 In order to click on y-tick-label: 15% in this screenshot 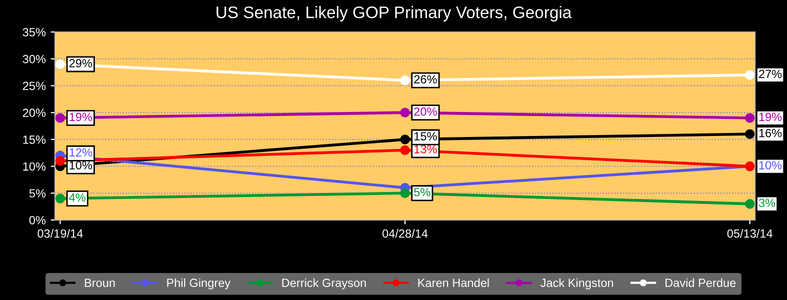, I will do `click(34, 140)`.